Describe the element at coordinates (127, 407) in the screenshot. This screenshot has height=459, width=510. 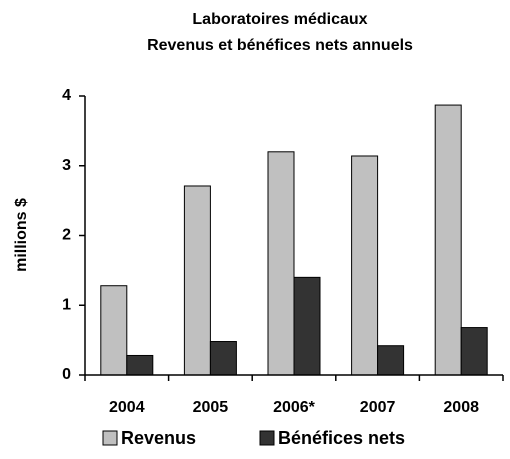
I see `x-tick-label: 2004` at that location.